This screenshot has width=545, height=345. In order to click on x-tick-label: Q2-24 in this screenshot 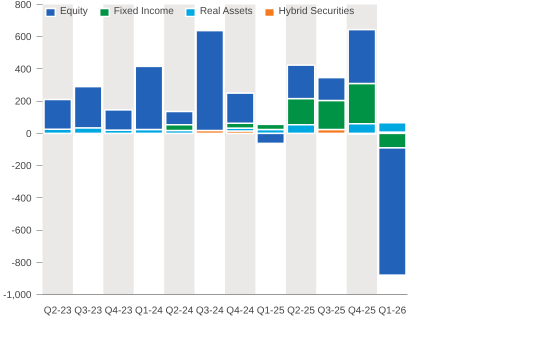, I will do `click(179, 311)`.